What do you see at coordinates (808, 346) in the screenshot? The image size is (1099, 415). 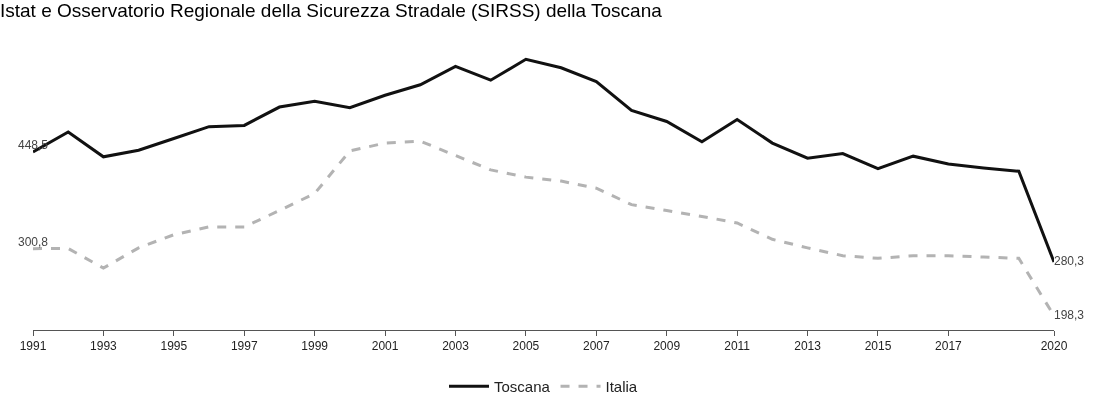 I see `x-tick-label: 2013` at bounding box center [808, 346].